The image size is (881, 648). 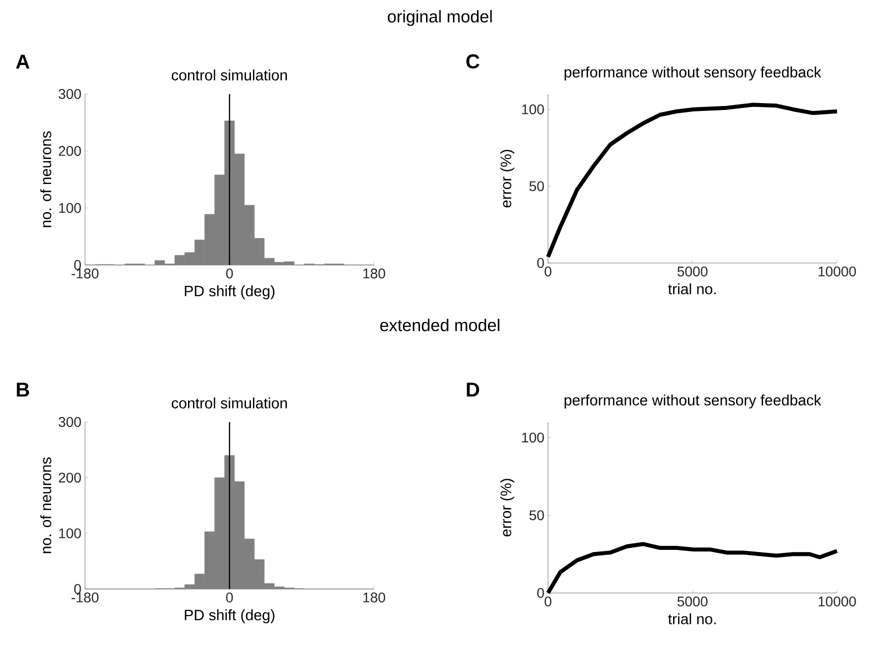 What do you see at coordinates (23, 61) in the screenshot?
I see `text: A` at bounding box center [23, 61].